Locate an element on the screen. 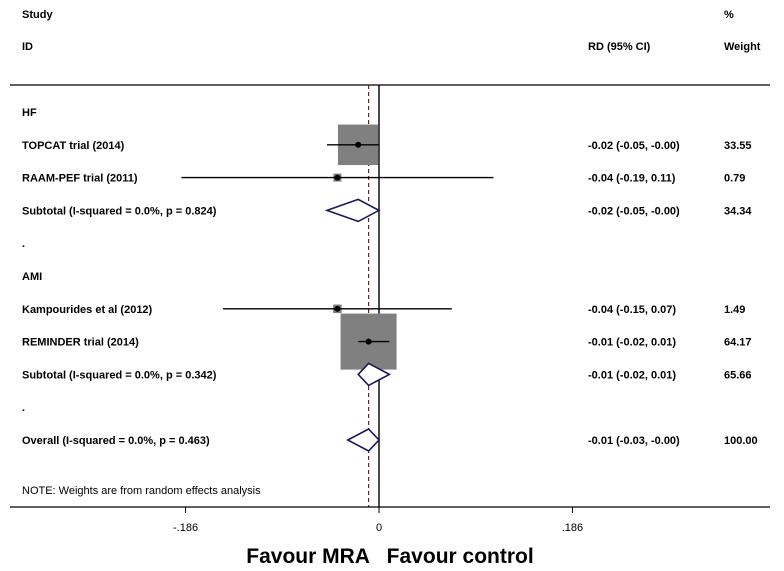 Image resolution: width=784 pixels, height=571 pixels. subtotal-label: Subtotal (I-squared = 0.0%, p = 0.342) is located at coordinates (119, 375).